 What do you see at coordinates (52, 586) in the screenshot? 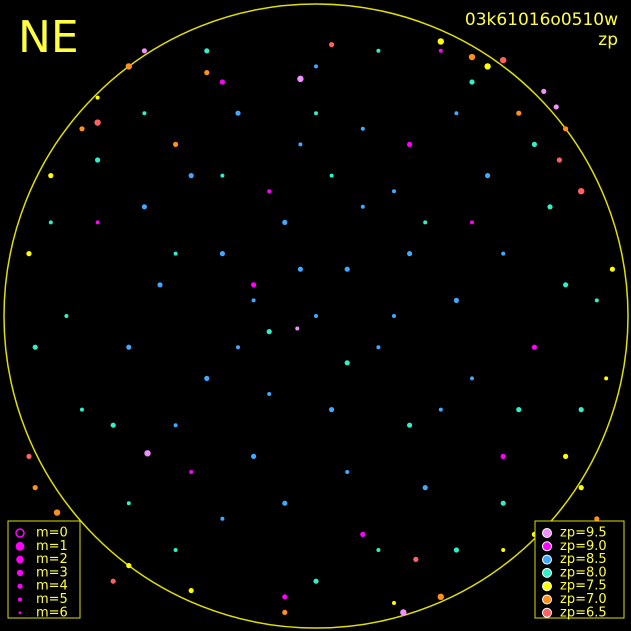
I see `mag-legend-label: m=4` at bounding box center [52, 586].